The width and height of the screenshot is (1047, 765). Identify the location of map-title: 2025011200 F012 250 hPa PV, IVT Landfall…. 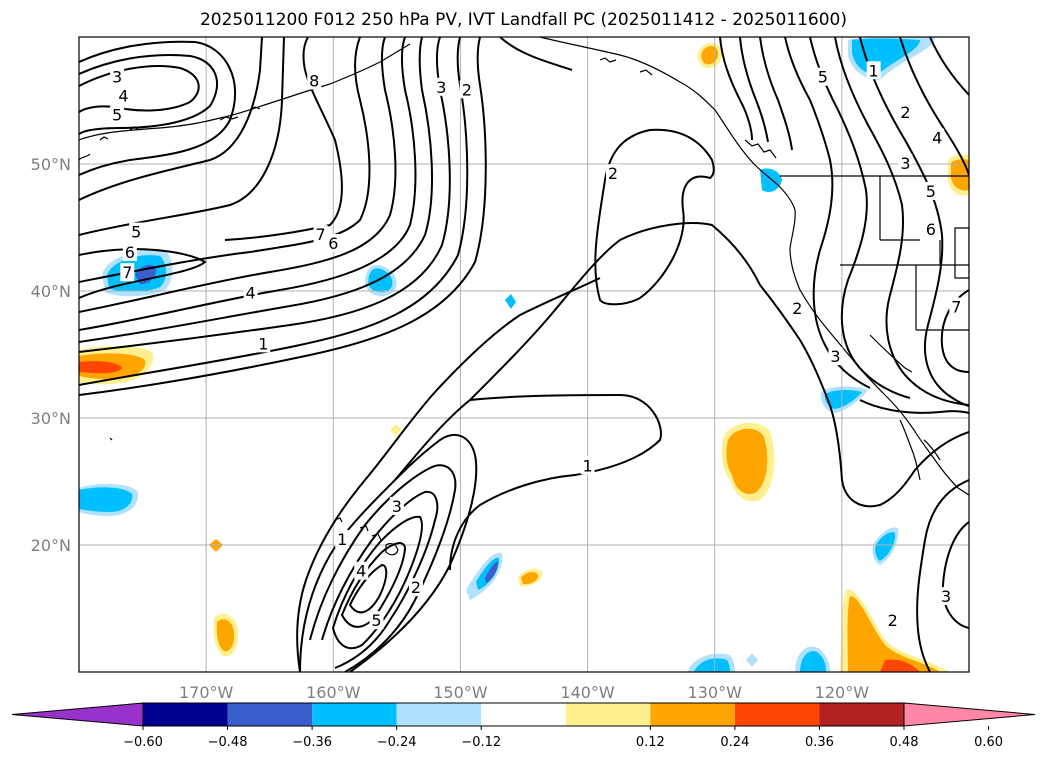
(523, 20).